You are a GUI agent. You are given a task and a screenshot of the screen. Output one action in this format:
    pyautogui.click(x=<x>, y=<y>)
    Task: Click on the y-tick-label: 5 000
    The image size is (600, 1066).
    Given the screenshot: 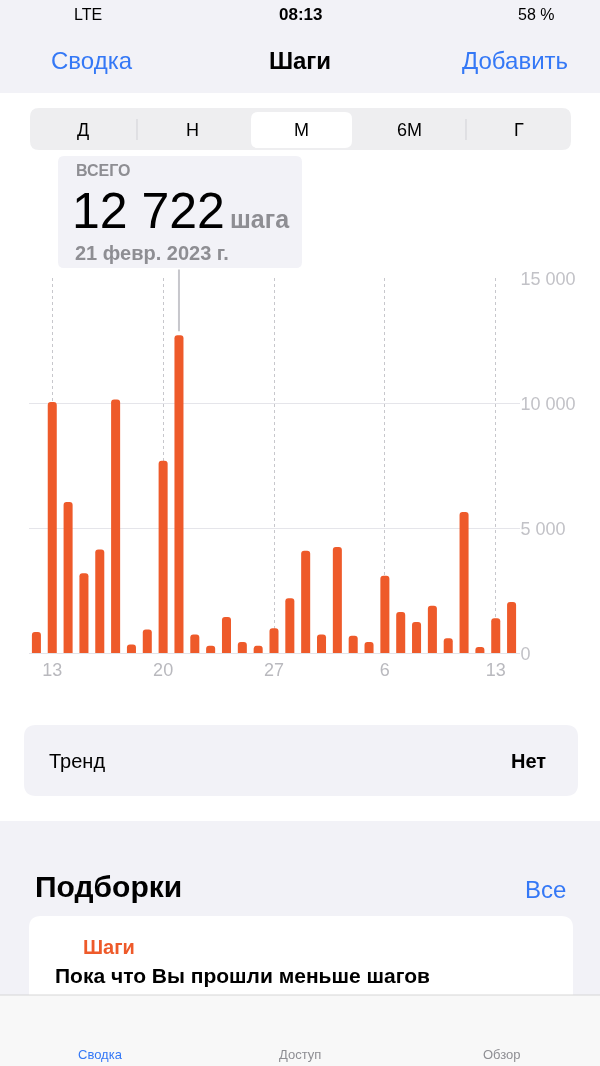 What is the action you would take?
    pyautogui.click(x=543, y=528)
    